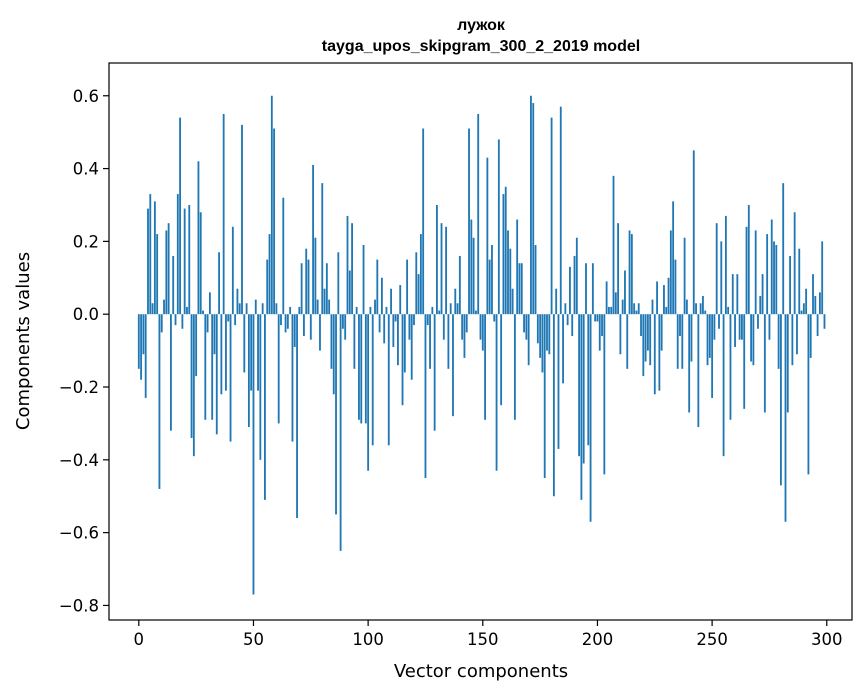 The image size is (867, 696). What do you see at coordinates (481, 46) in the screenshot?
I see `chart-subtitle: tayga_upos_skipgram_300_2_2019 model` at bounding box center [481, 46].